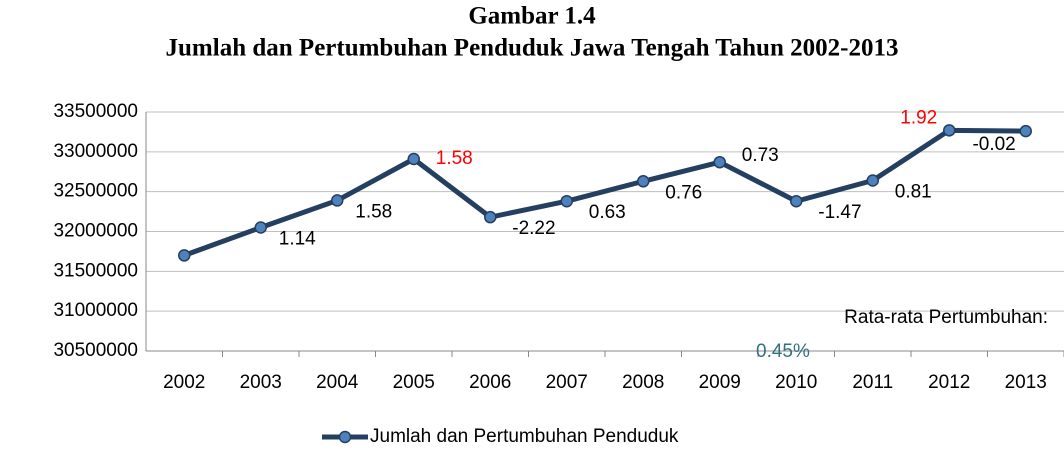  Describe the element at coordinates (567, 382) in the screenshot. I see `x-tick-label: 2007` at that location.